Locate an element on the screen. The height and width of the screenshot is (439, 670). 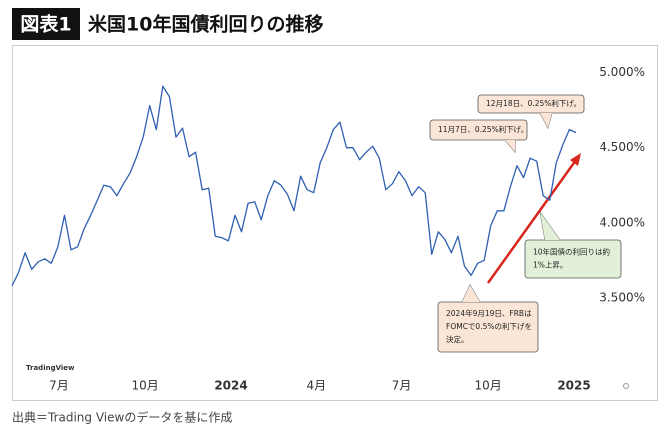
badge-bg is located at coordinates (46, 24).